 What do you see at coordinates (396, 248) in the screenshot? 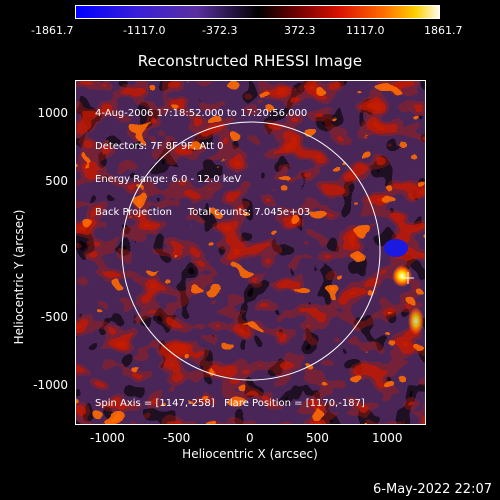
I see `negative-source` at bounding box center [396, 248].